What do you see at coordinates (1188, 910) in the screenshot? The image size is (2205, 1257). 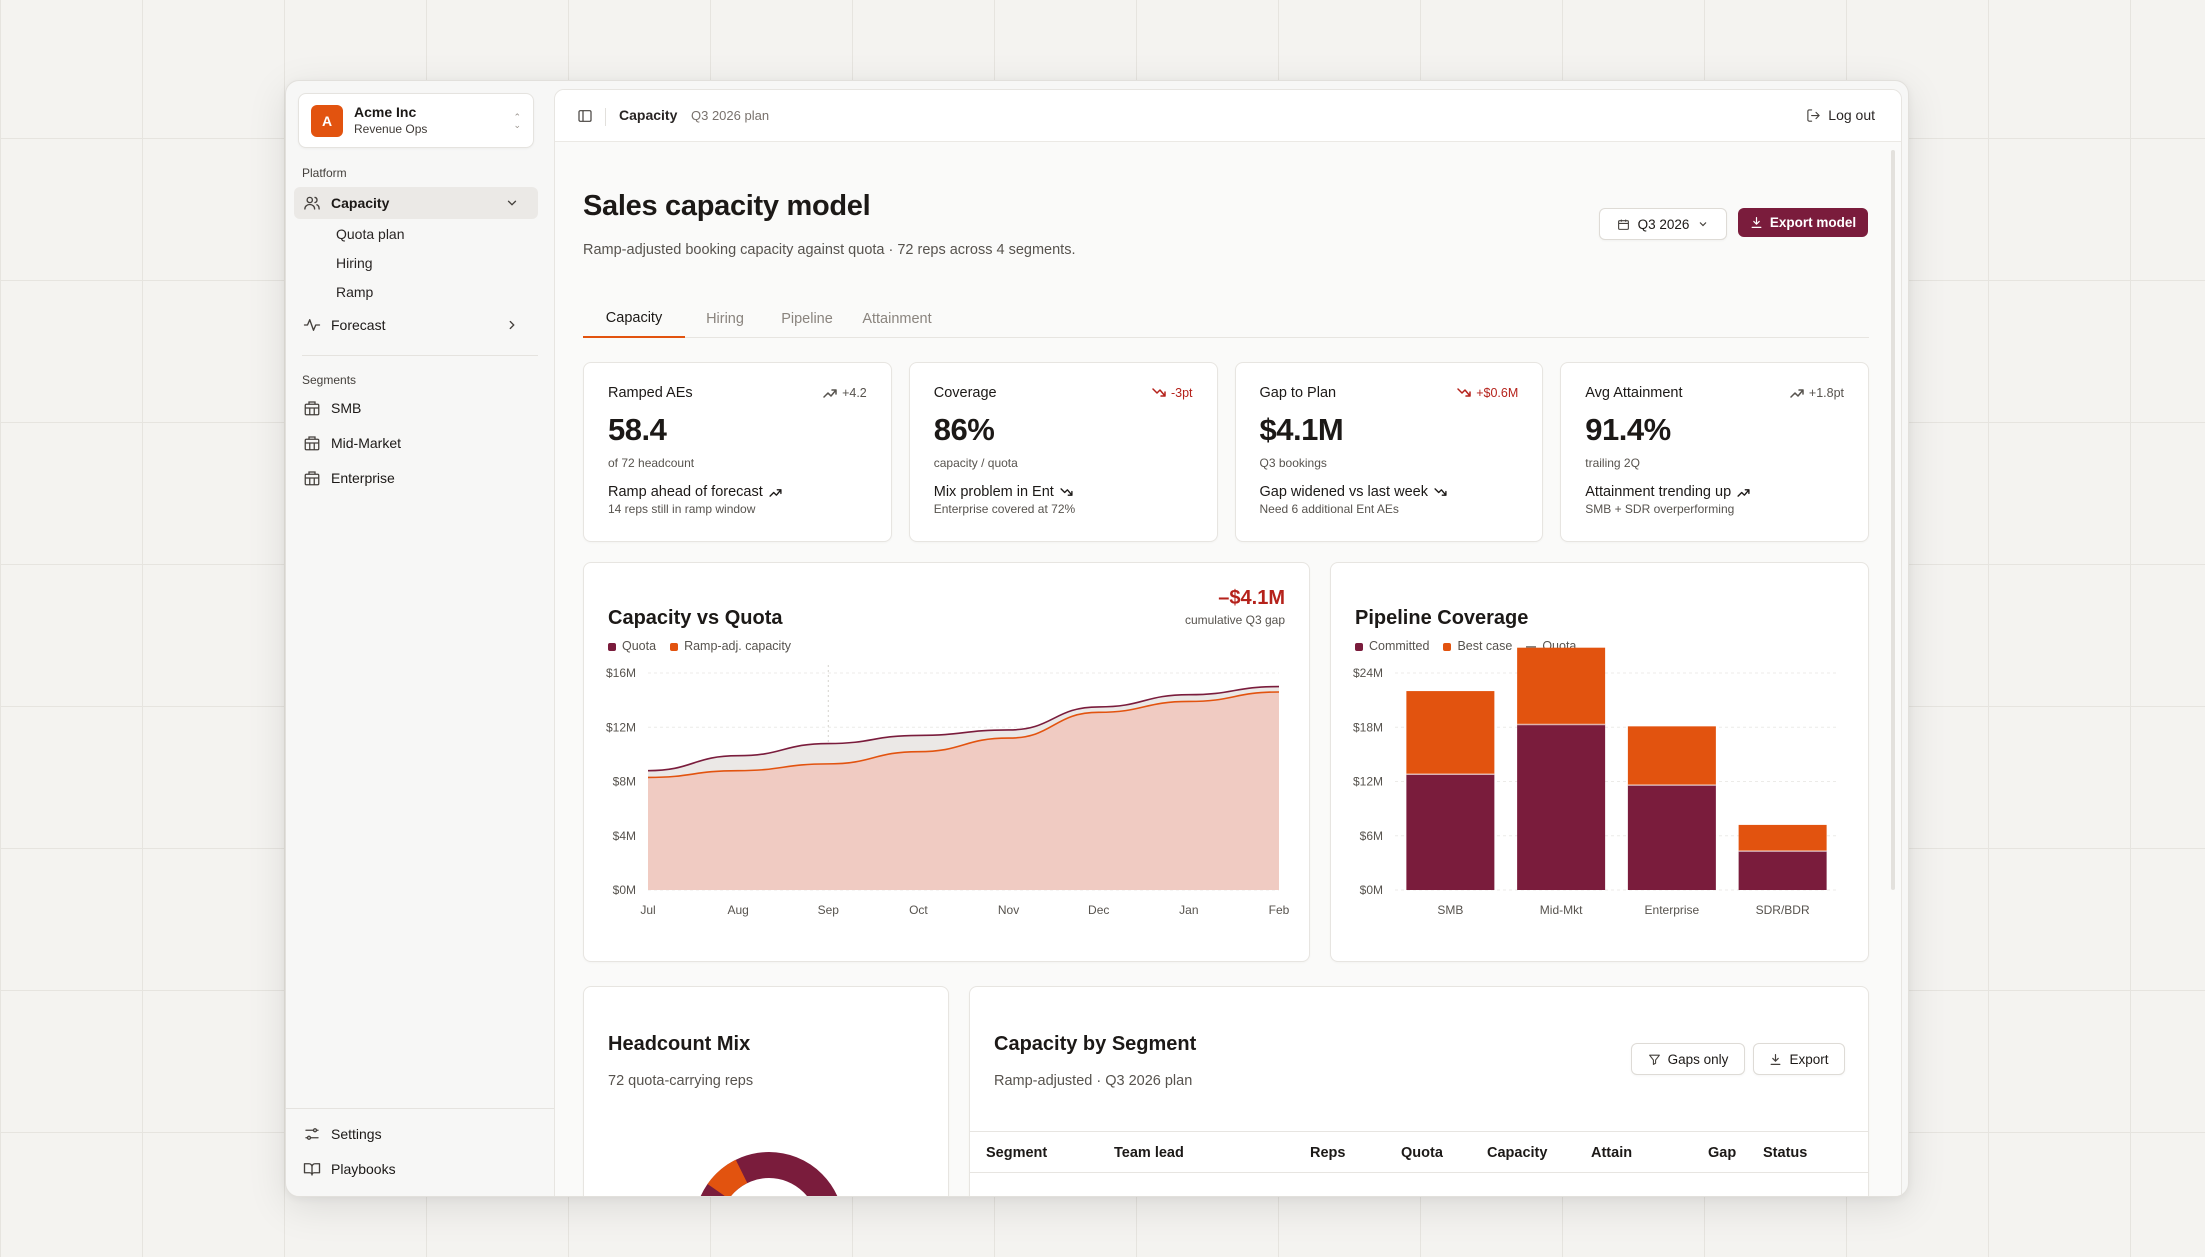 I see `x-tick-label: Jan` at bounding box center [1188, 910].